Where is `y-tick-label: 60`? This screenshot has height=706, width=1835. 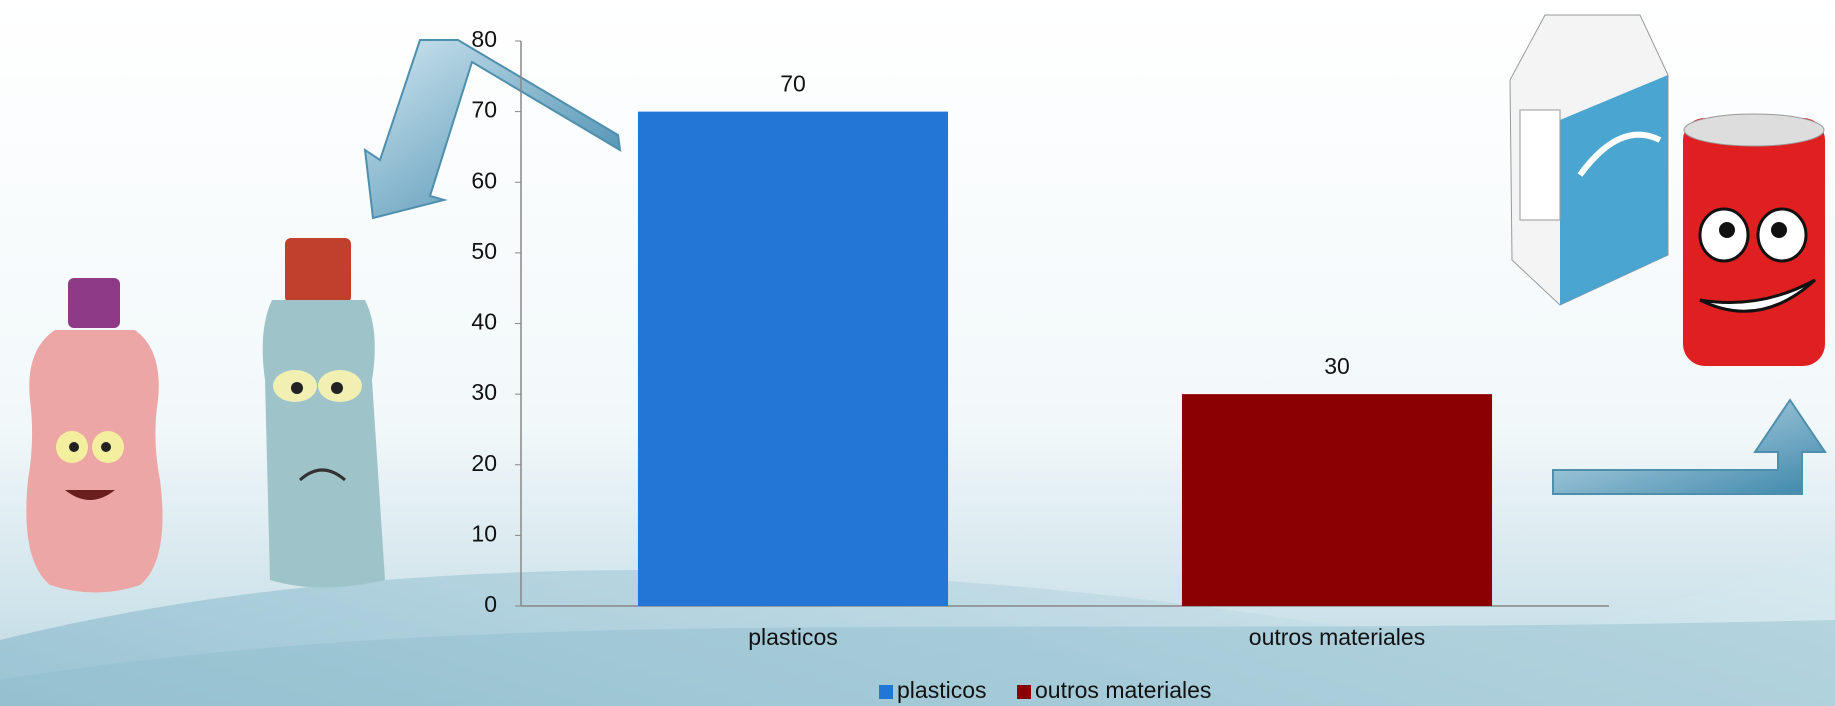
y-tick-label: 60 is located at coordinates (484, 180).